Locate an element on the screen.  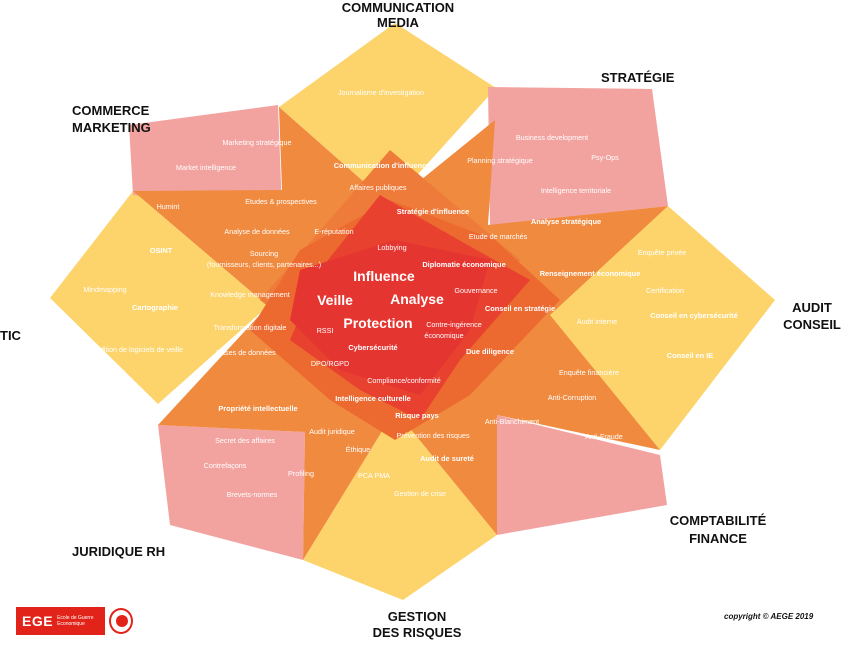
term: Contrefaçons is located at coordinates (225, 465).